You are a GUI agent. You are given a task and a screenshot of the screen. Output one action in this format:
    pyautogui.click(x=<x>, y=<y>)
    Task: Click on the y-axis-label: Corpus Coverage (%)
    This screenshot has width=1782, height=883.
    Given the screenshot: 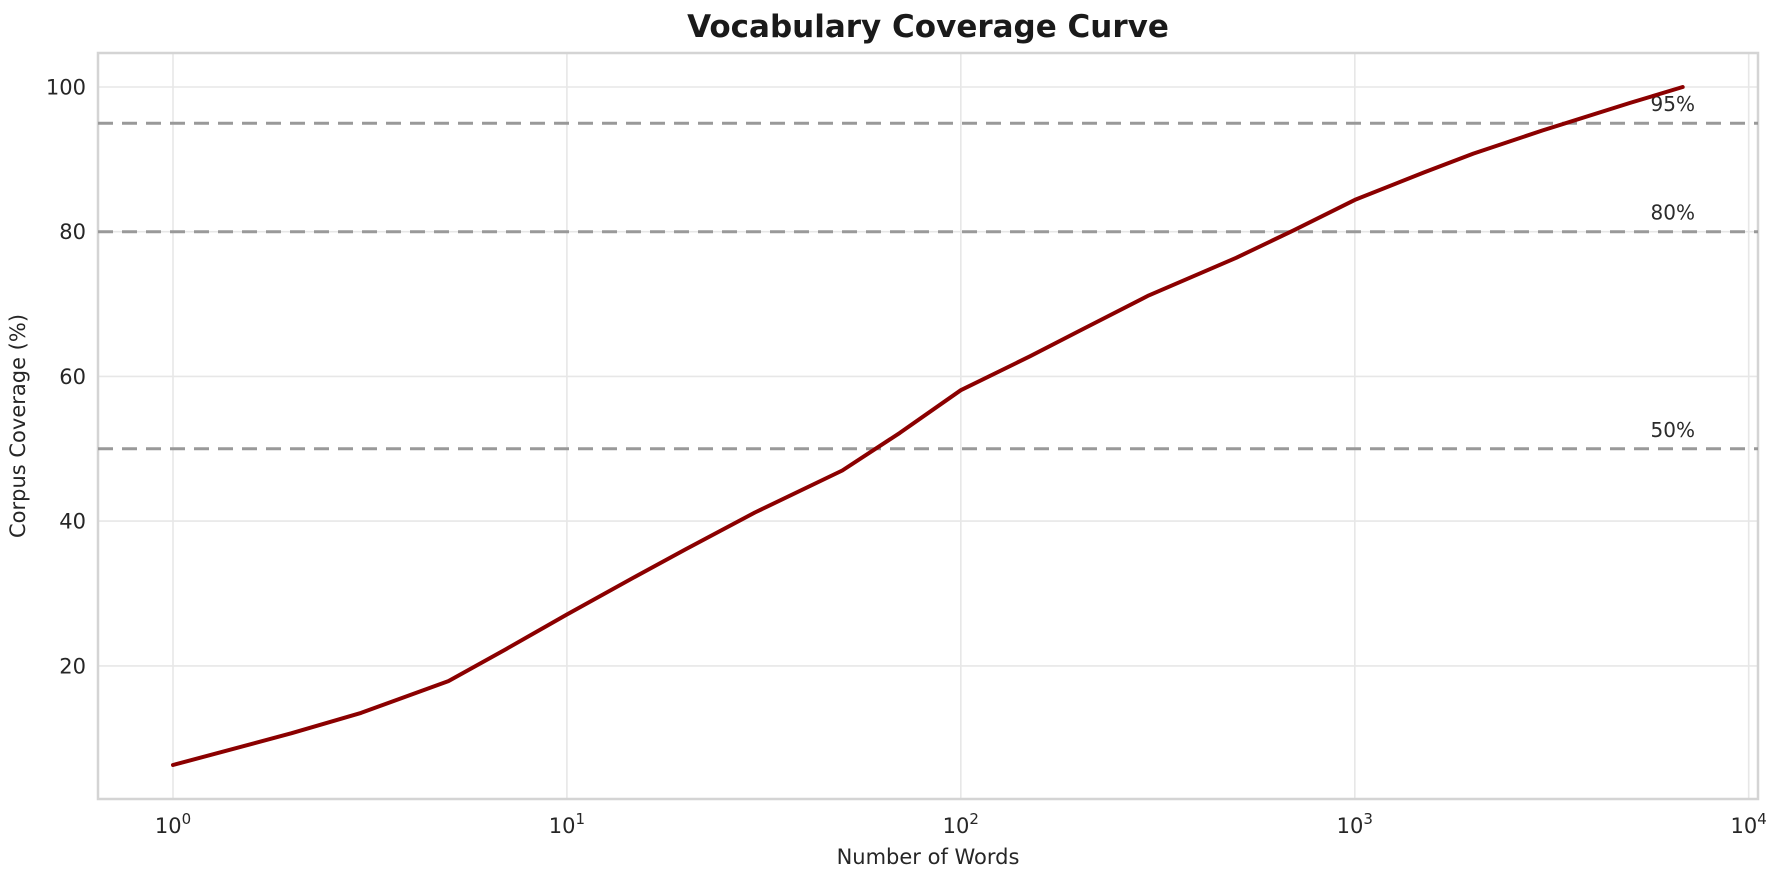 What is the action you would take?
    pyautogui.click(x=18, y=426)
    